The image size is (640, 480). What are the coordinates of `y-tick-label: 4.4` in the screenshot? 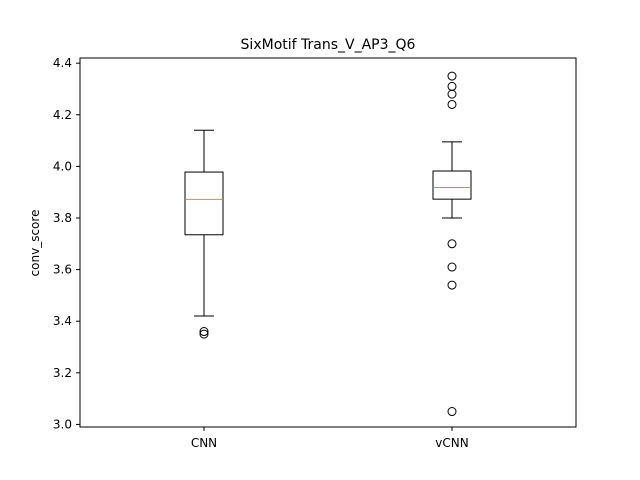 It's located at (62, 63).